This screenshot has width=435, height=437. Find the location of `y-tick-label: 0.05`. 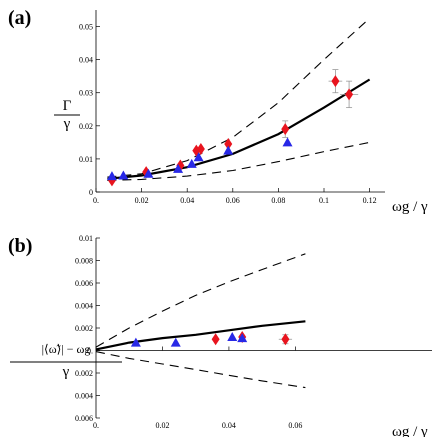

y-tick-label: 0.05 is located at coordinates (86, 27).